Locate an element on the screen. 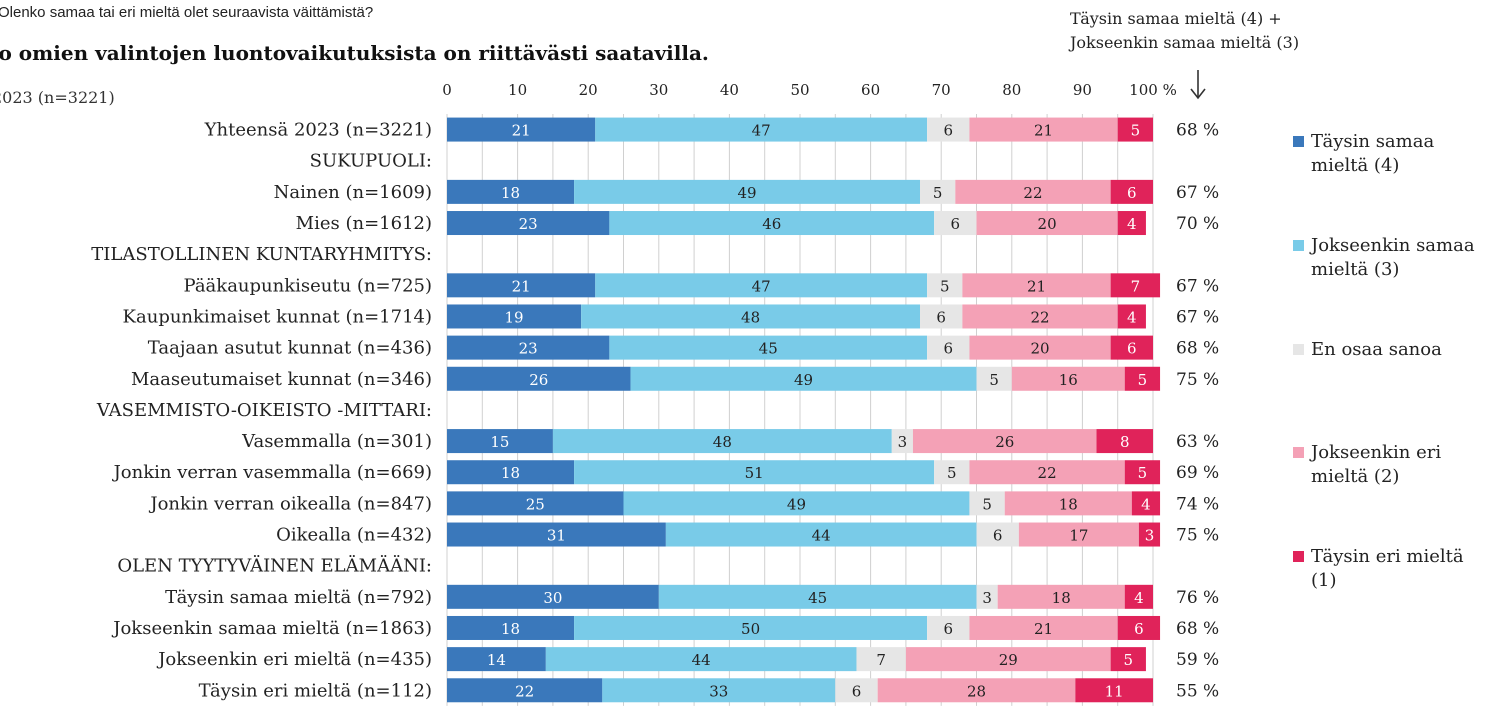 This screenshot has height=713, width=1512. data-label: 20 is located at coordinates (1047, 224).